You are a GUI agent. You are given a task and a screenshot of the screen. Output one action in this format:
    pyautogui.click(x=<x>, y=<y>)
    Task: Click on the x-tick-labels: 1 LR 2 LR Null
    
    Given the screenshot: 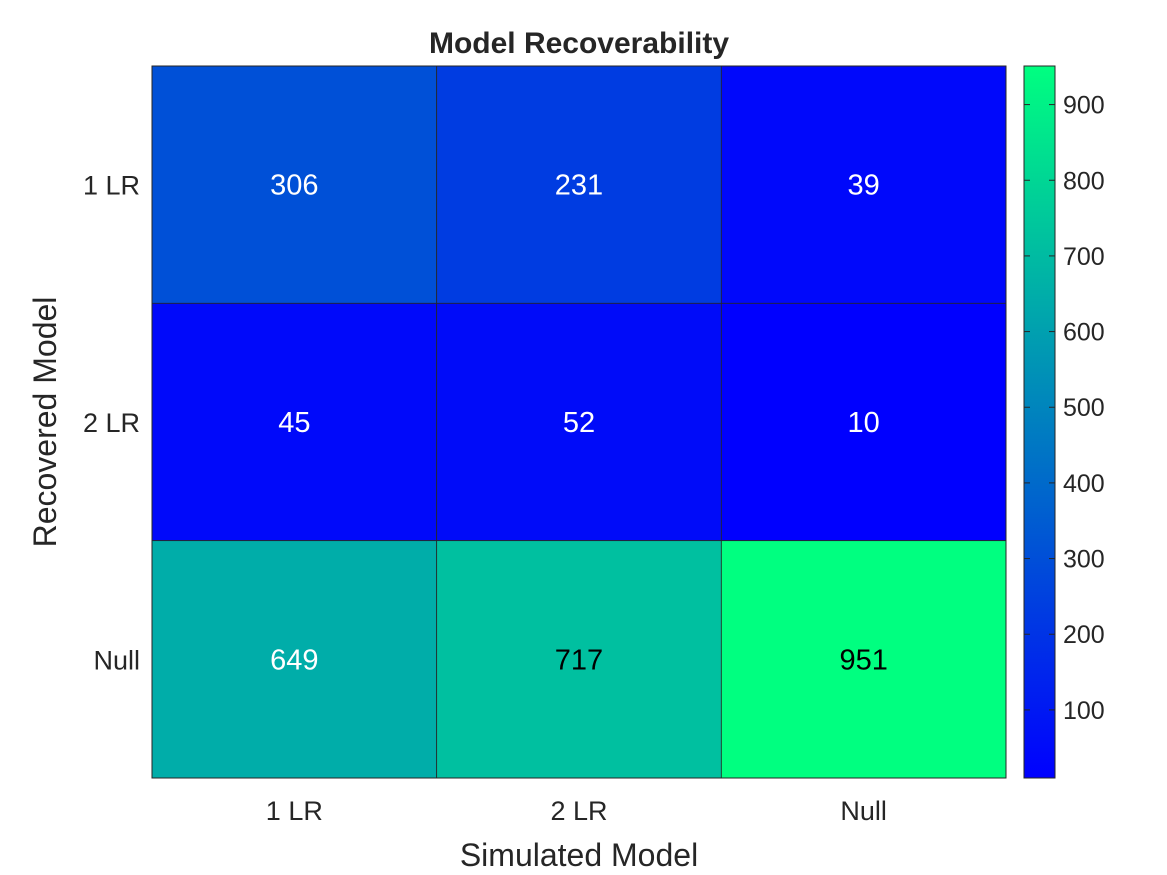 What is the action you would take?
    pyautogui.click(x=576, y=811)
    